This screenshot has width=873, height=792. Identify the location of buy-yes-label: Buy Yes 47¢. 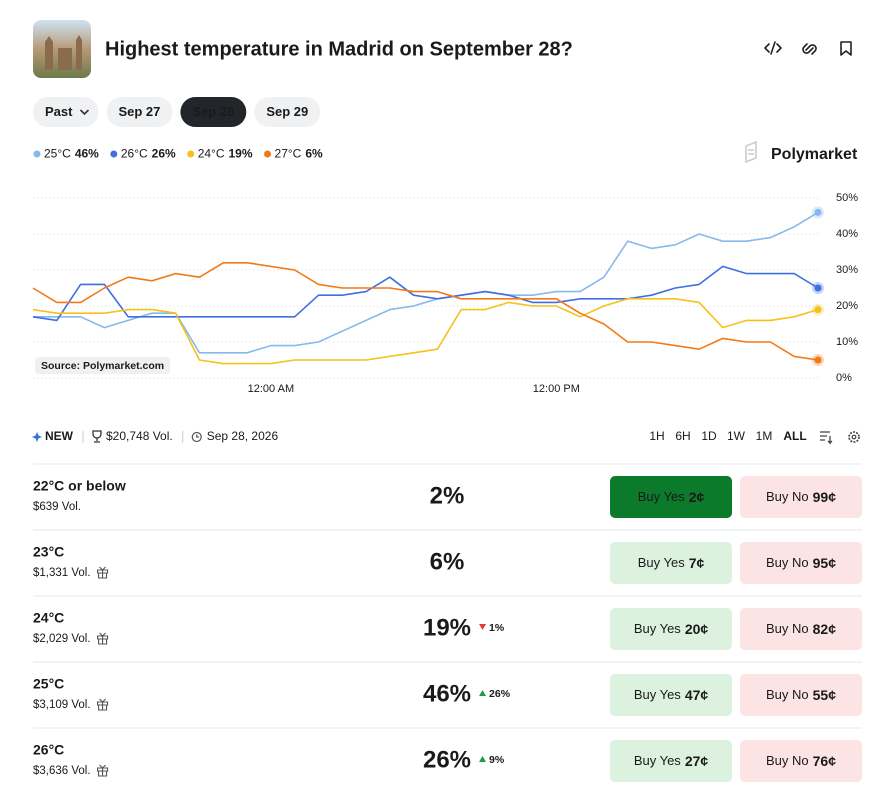
(671, 695).